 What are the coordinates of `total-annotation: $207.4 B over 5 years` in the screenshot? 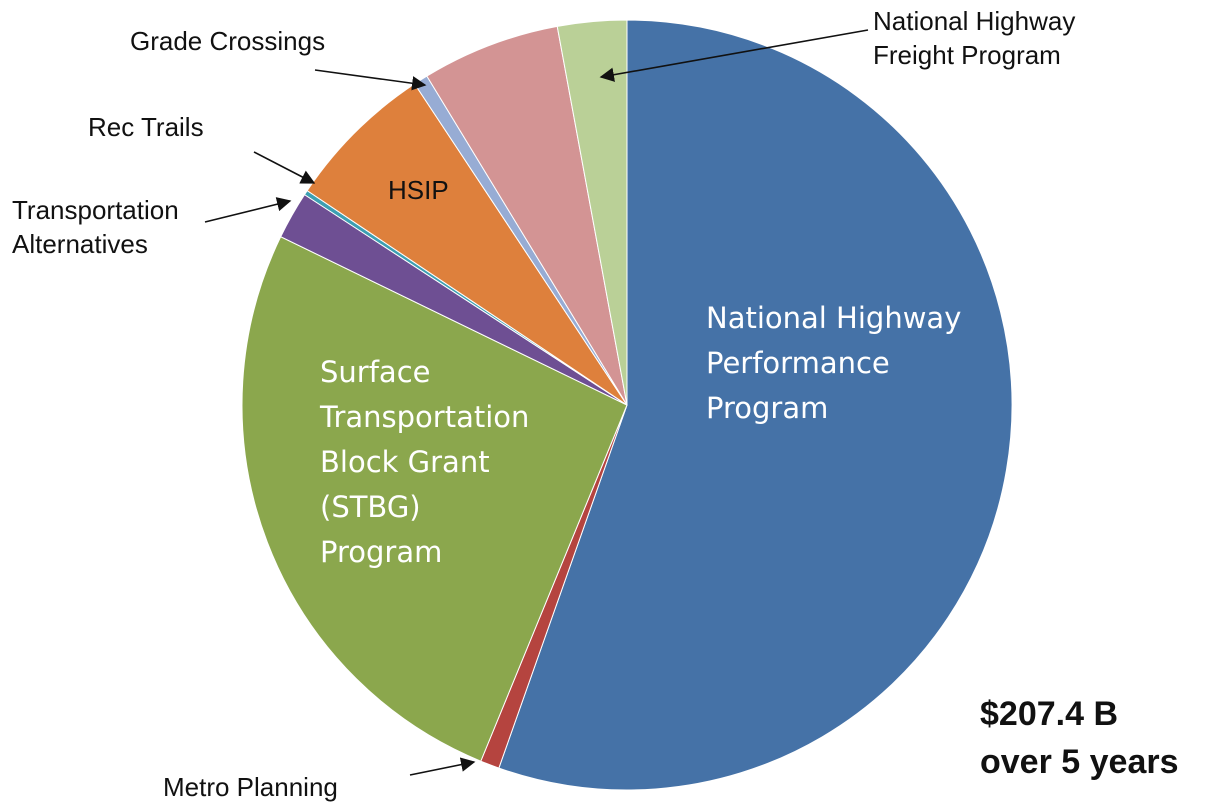 It's located at (1079, 738).